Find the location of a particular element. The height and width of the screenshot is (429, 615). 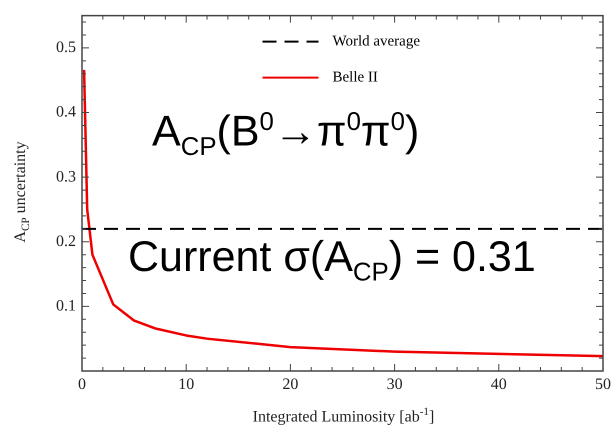

legend-label: Belle II is located at coordinates (355, 78).